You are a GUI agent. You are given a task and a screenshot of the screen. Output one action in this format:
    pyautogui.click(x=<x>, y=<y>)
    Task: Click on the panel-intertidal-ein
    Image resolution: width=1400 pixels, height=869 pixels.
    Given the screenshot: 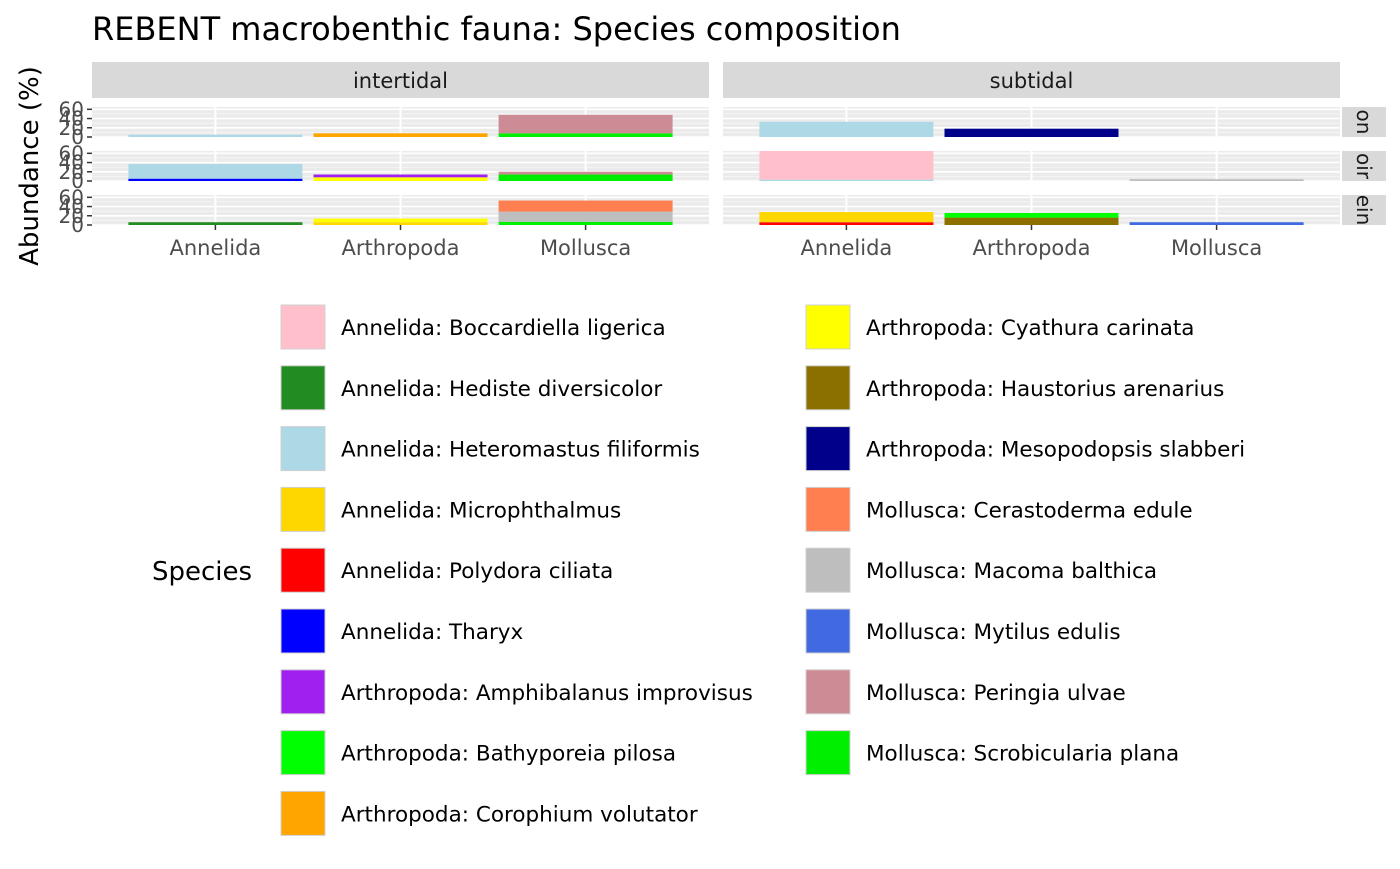 What is the action you would take?
    pyautogui.click(x=400, y=210)
    